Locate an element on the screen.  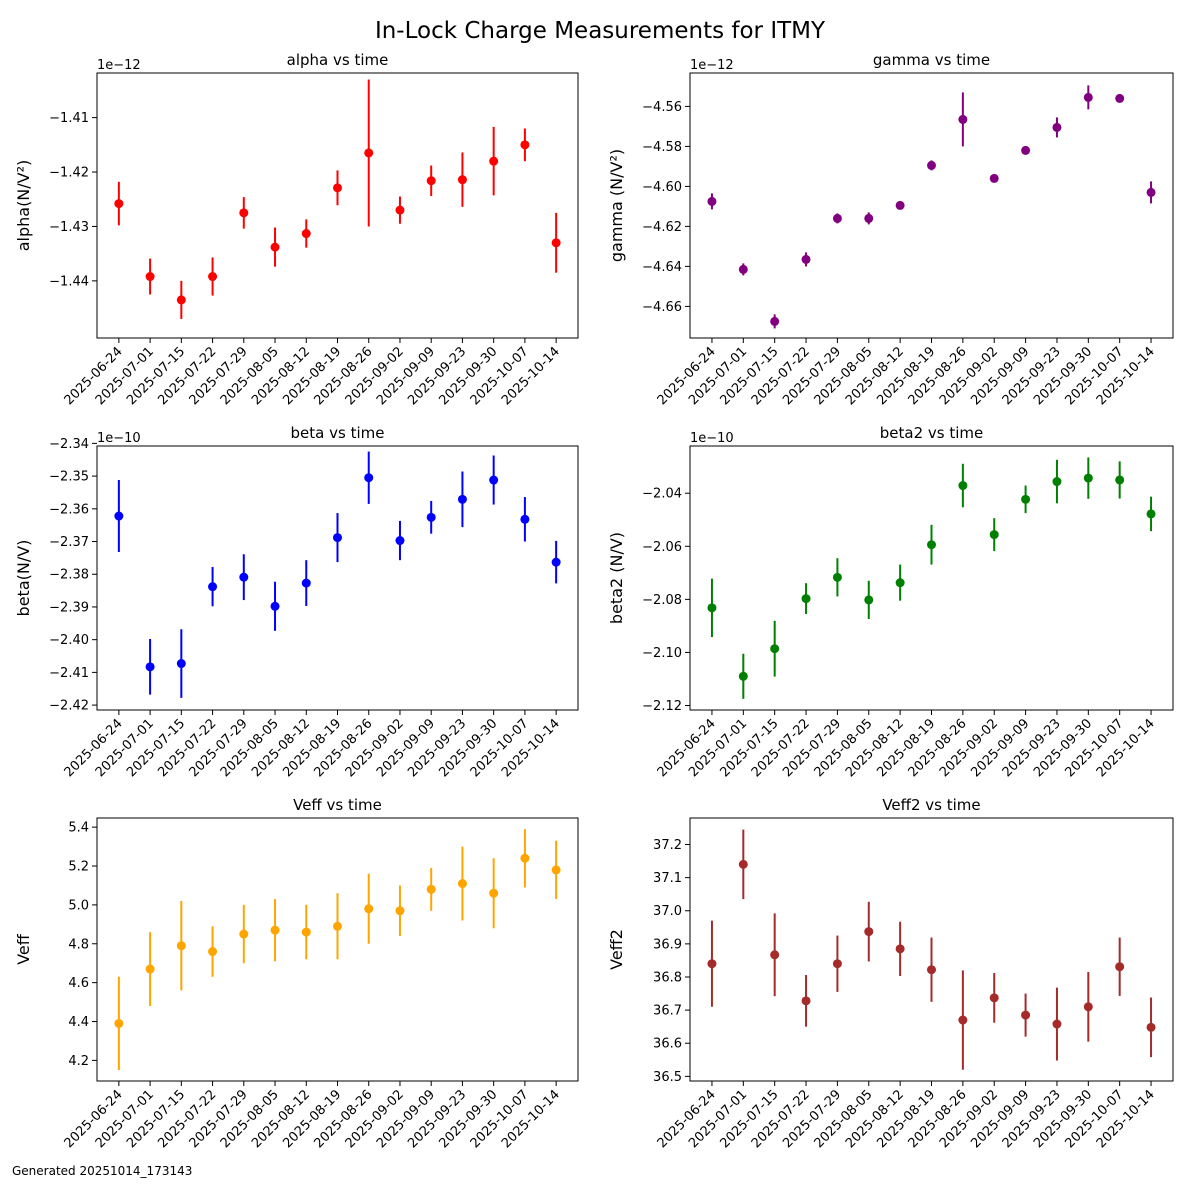
y-tick-label: −2.37 is located at coordinates (69, 542).